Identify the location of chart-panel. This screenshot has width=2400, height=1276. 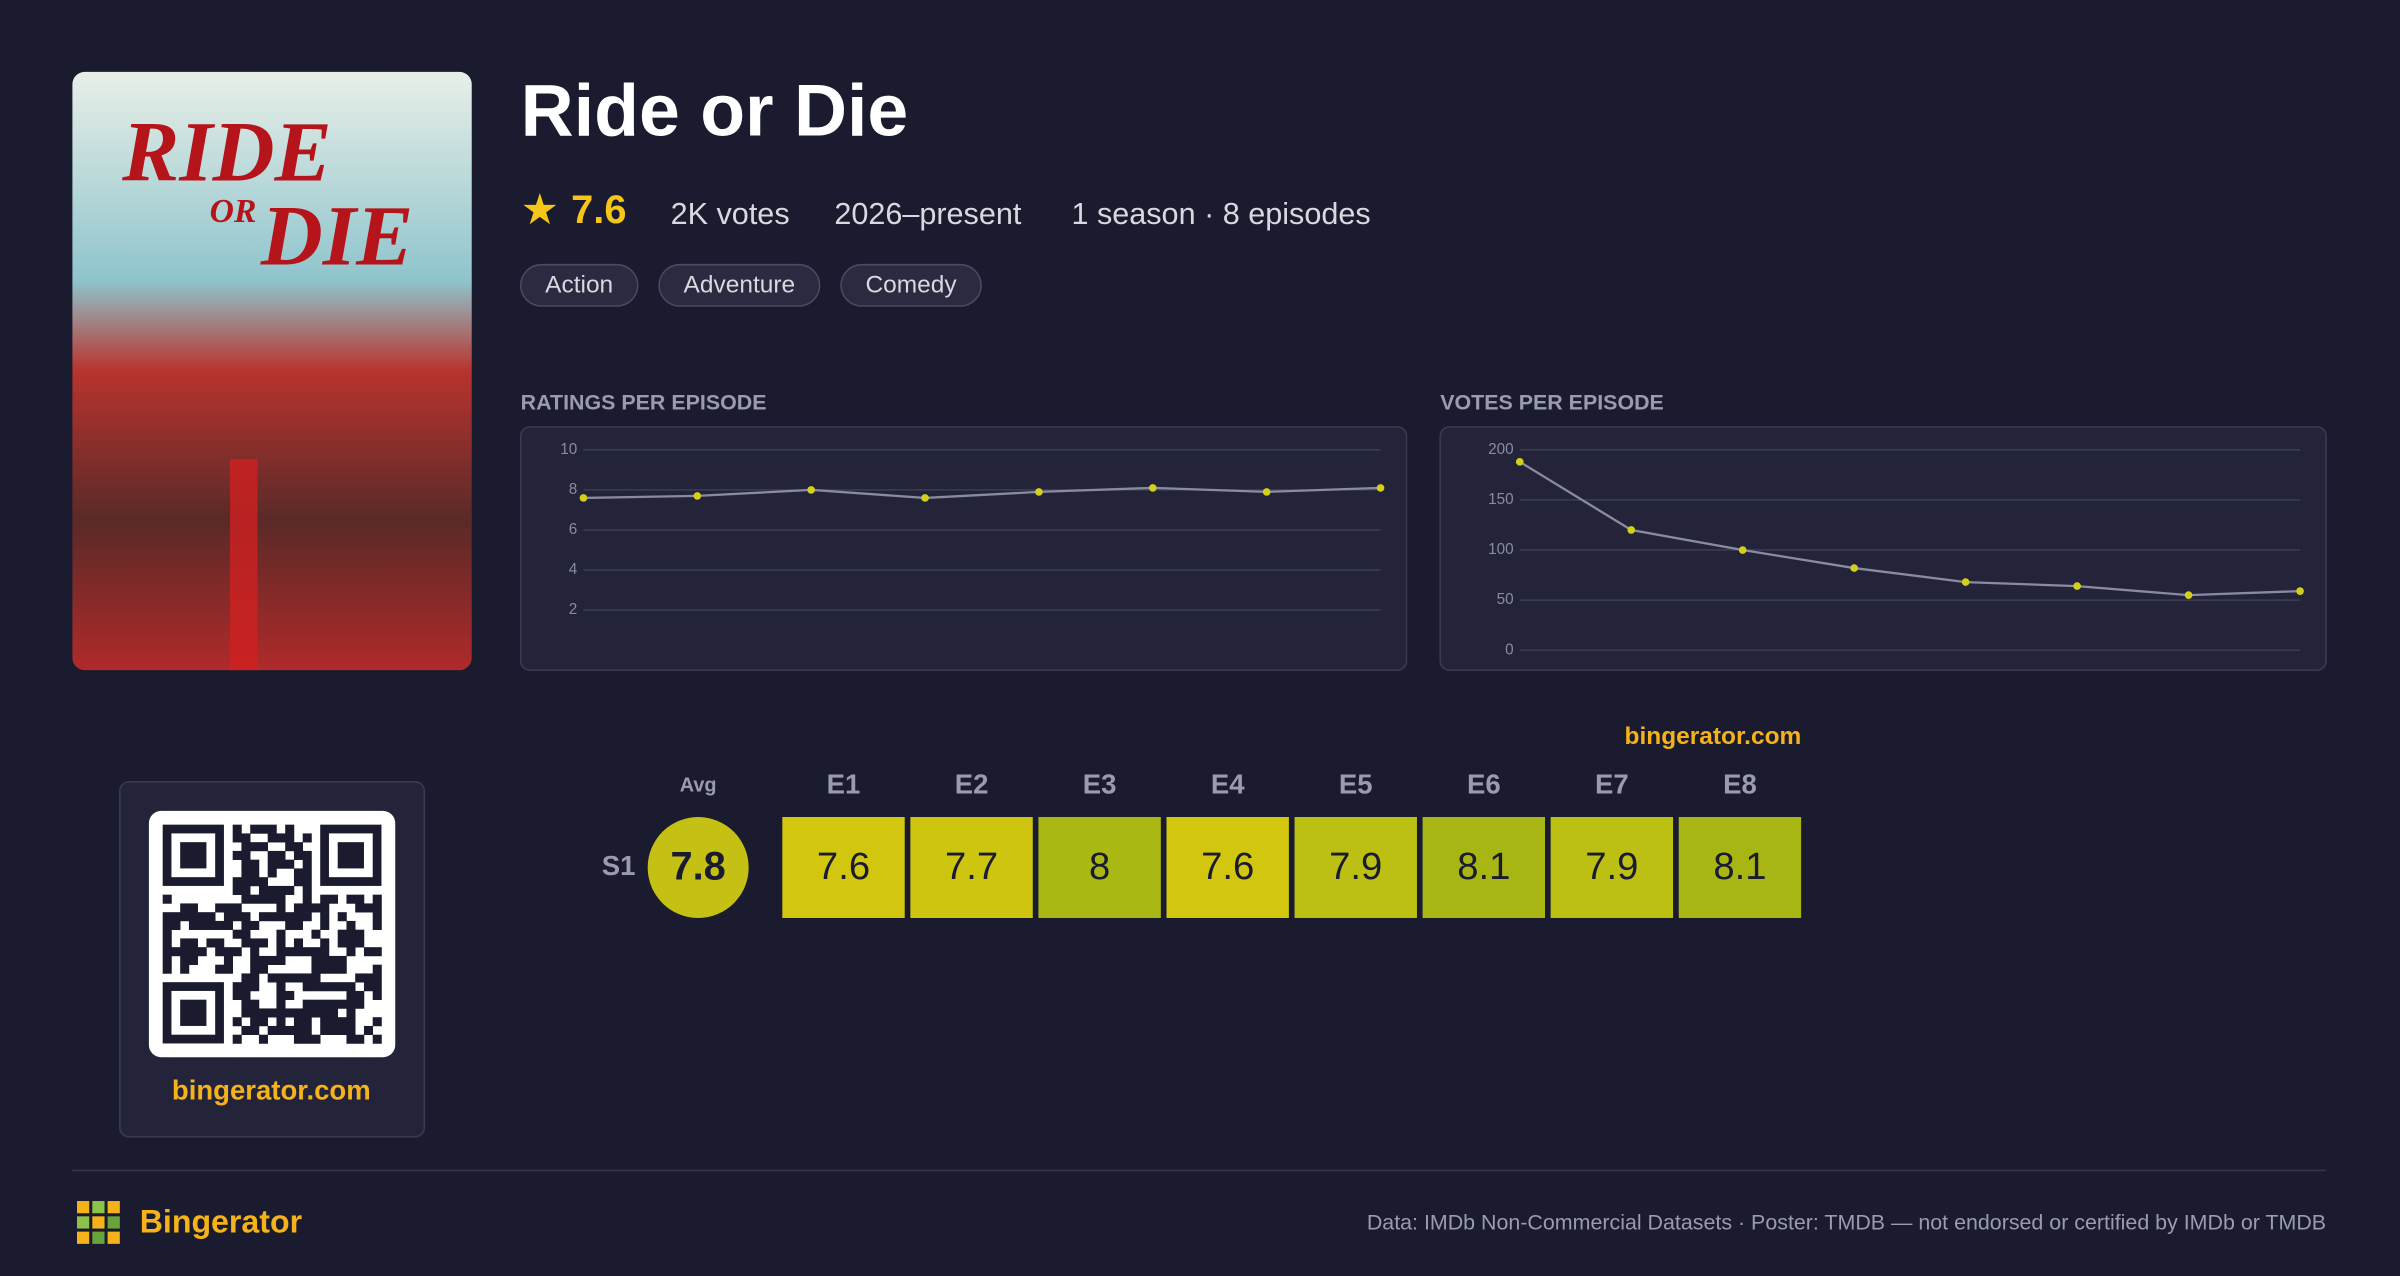
(963, 548).